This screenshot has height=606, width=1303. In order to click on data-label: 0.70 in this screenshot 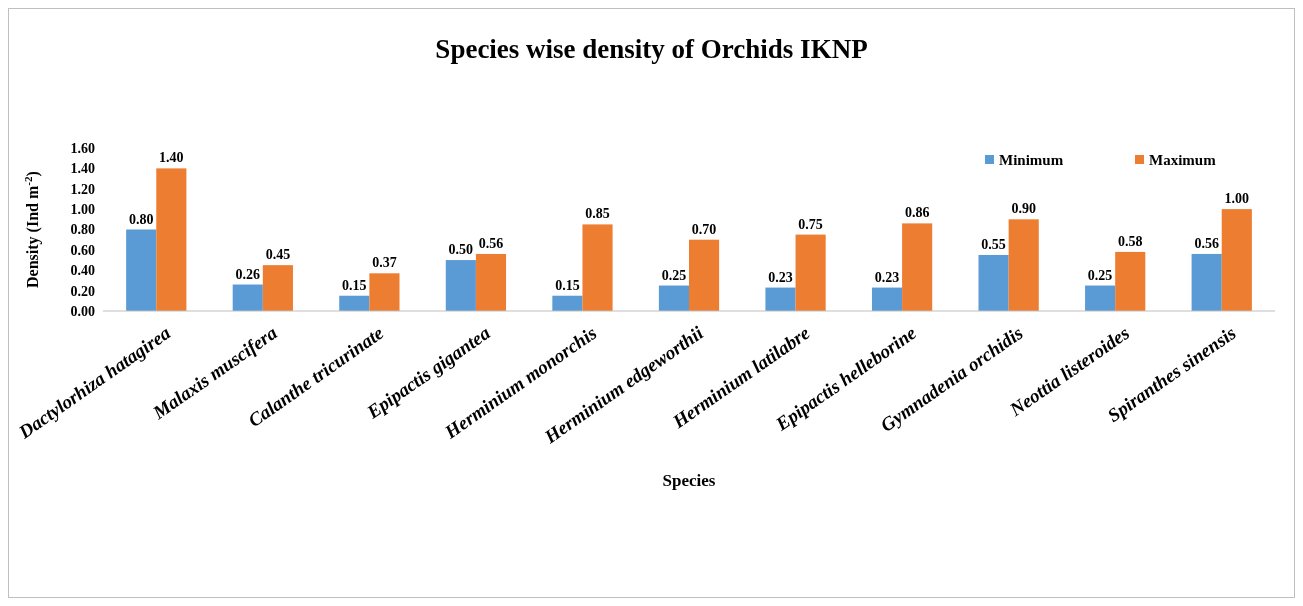, I will do `click(704, 229)`.